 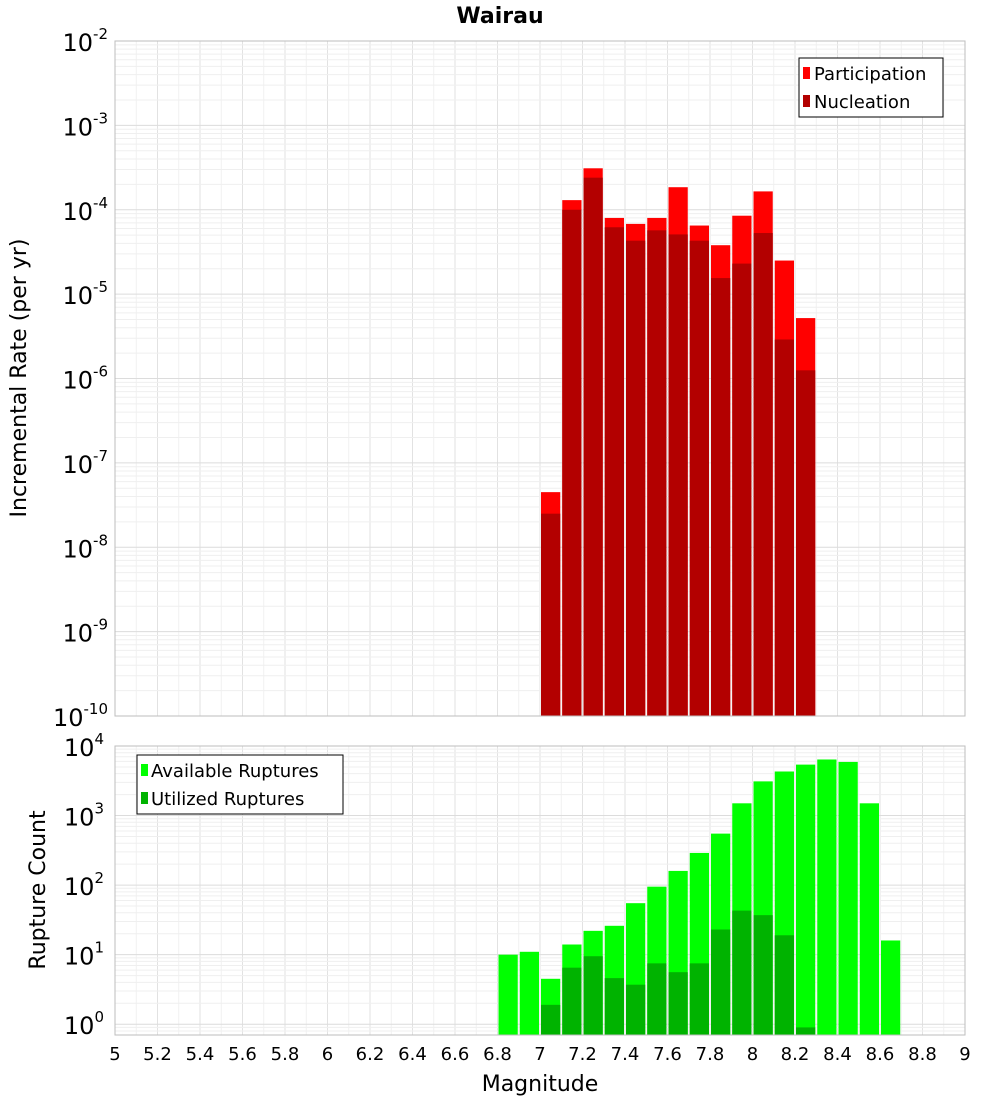 What do you see at coordinates (922, 1054) in the screenshot?
I see `x-tick-label: 8.8` at bounding box center [922, 1054].